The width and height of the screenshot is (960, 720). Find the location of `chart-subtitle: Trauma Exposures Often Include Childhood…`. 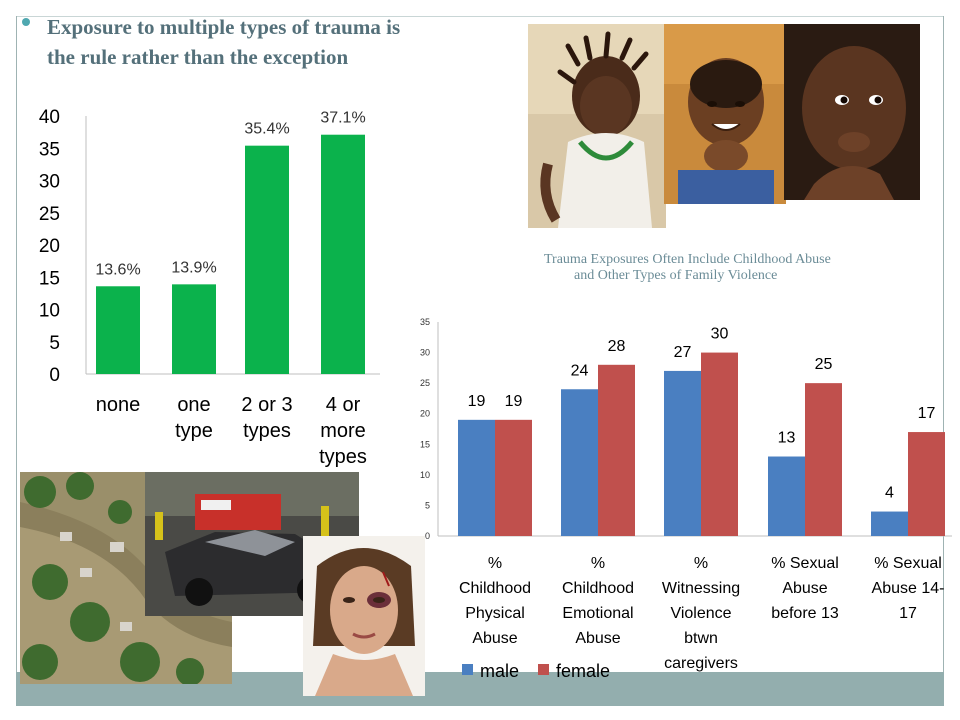

chart-subtitle: Trauma Exposures Often Include Childhood… is located at coordinates (744, 268).